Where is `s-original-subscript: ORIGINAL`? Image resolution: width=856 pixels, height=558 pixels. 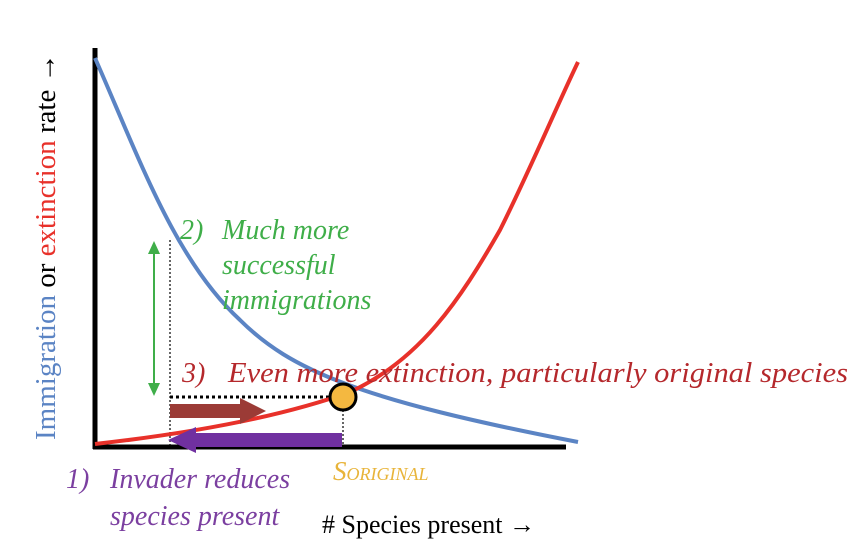 s-original-subscript: ORIGINAL is located at coordinates (388, 474).